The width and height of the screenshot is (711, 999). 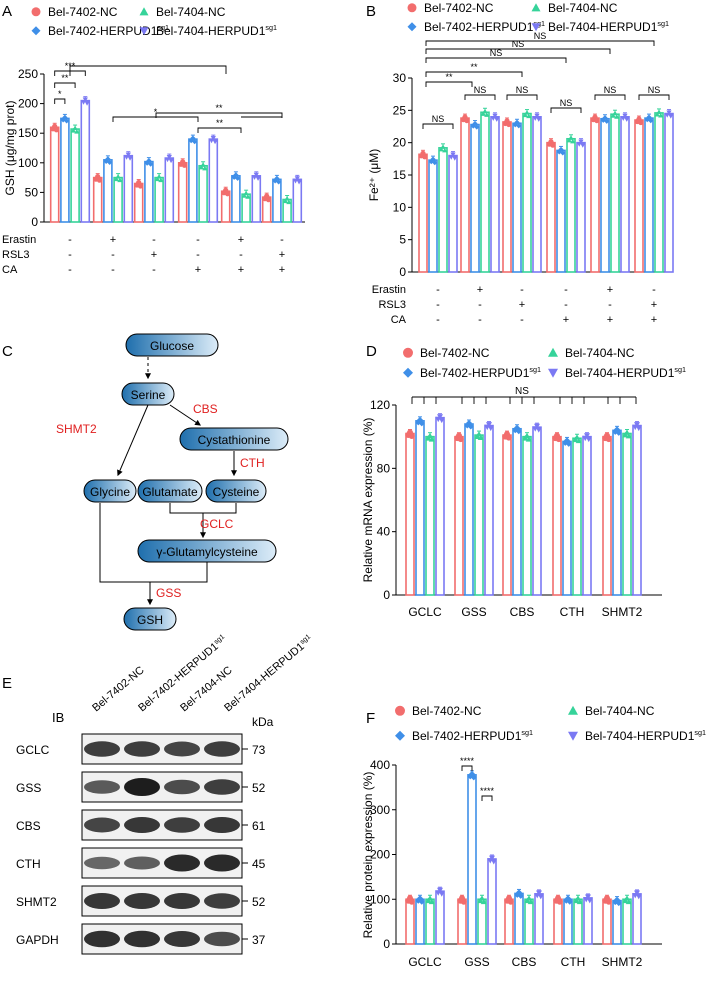 I want to click on b-cond-3-g1: -, so click(x=438, y=320).